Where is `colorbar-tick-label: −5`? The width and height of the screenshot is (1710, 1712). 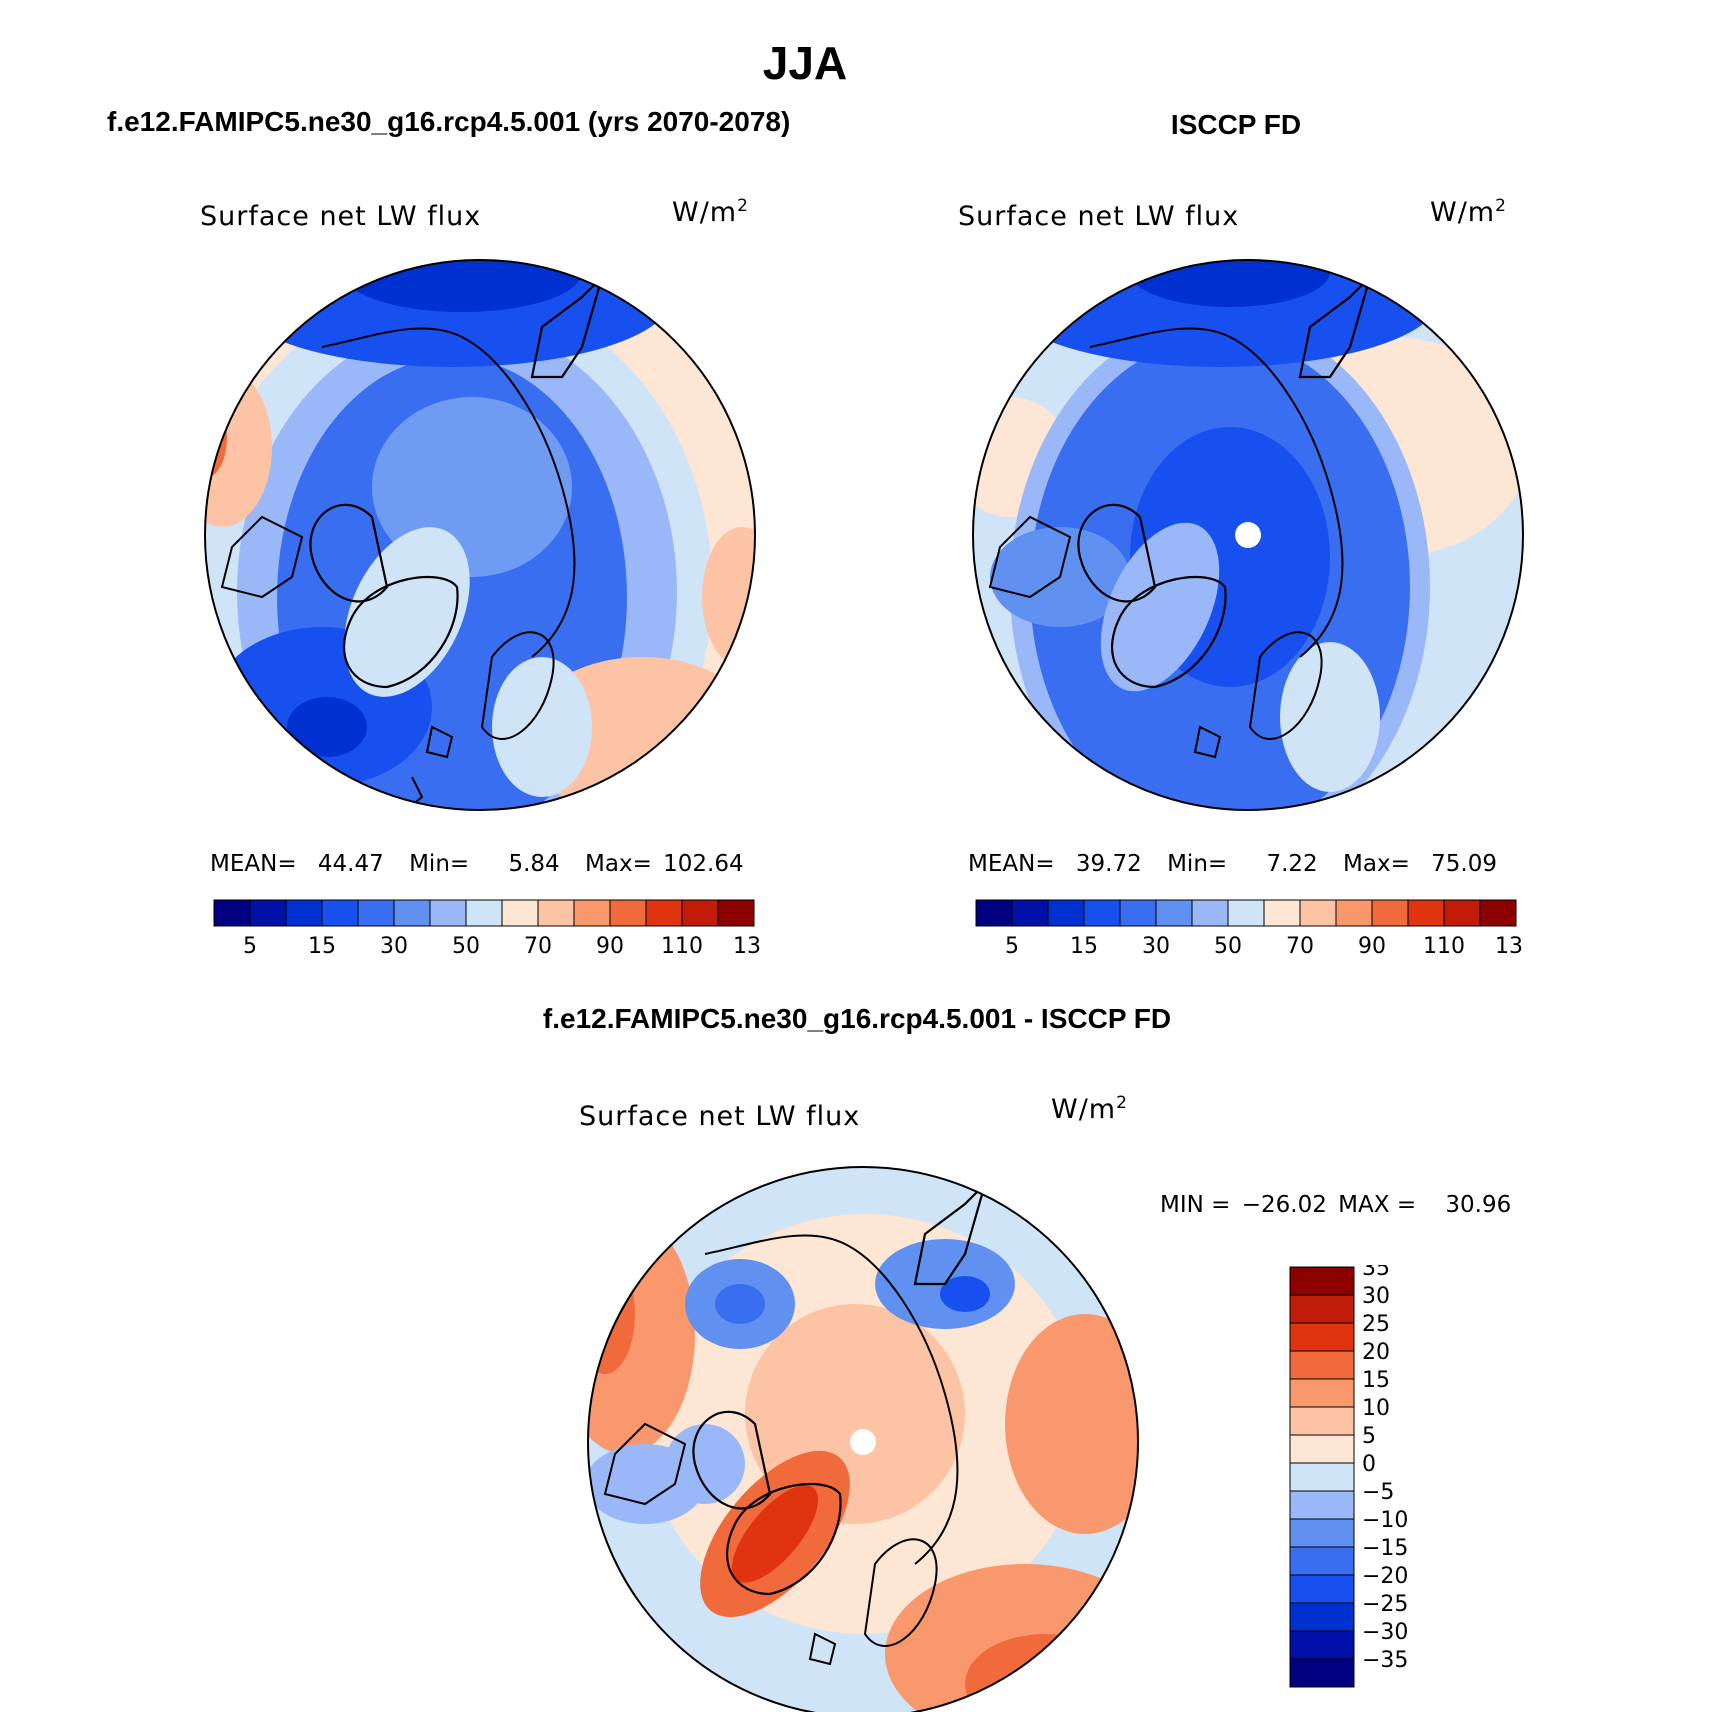 colorbar-tick-label: −5 is located at coordinates (1378, 1492).